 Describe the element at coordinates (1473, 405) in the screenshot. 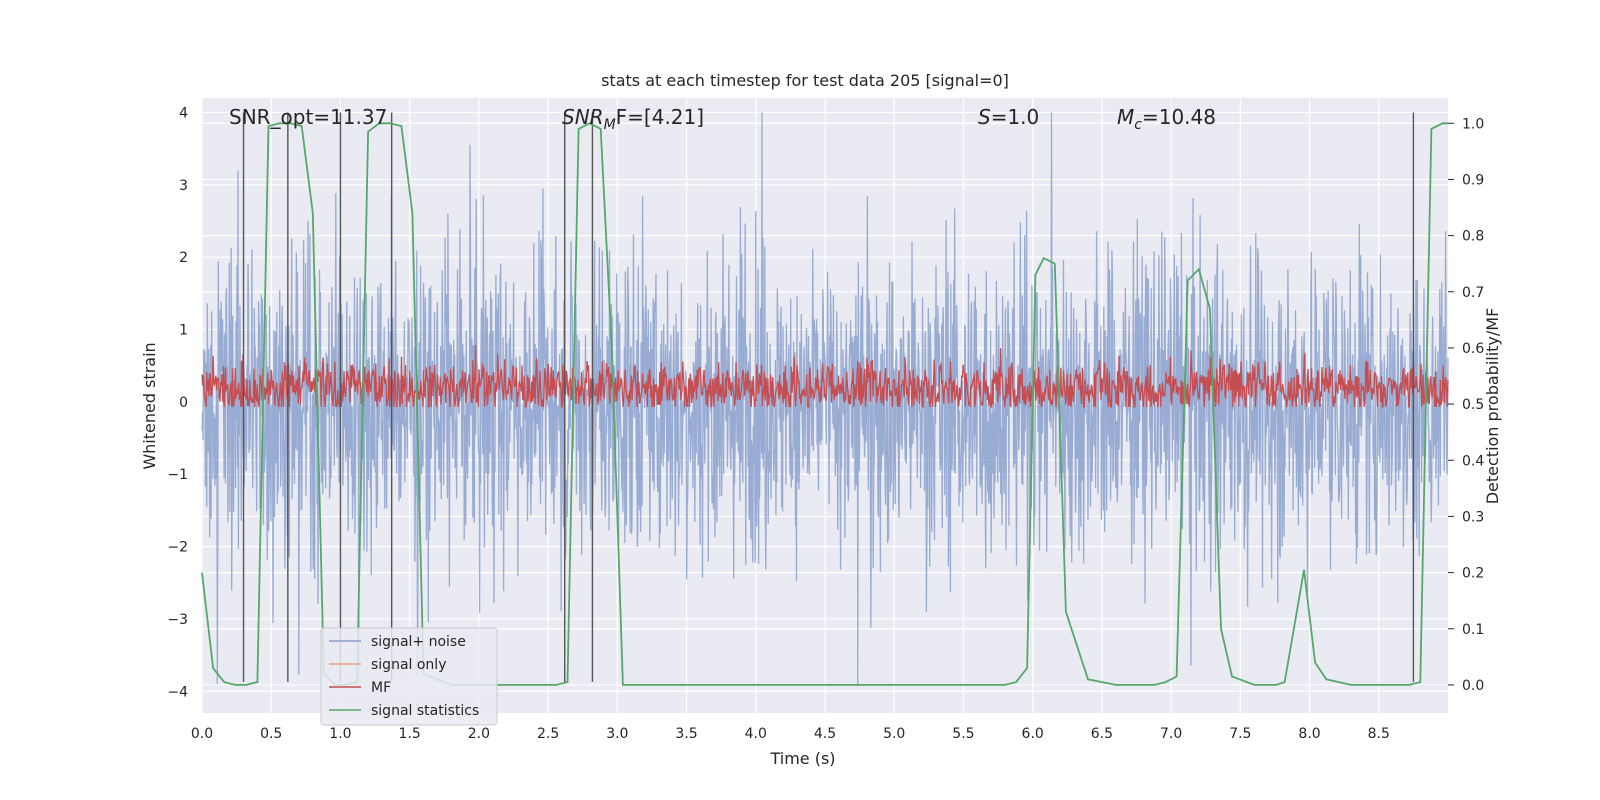

I see `y2-tick-label: 0.5` at that location.